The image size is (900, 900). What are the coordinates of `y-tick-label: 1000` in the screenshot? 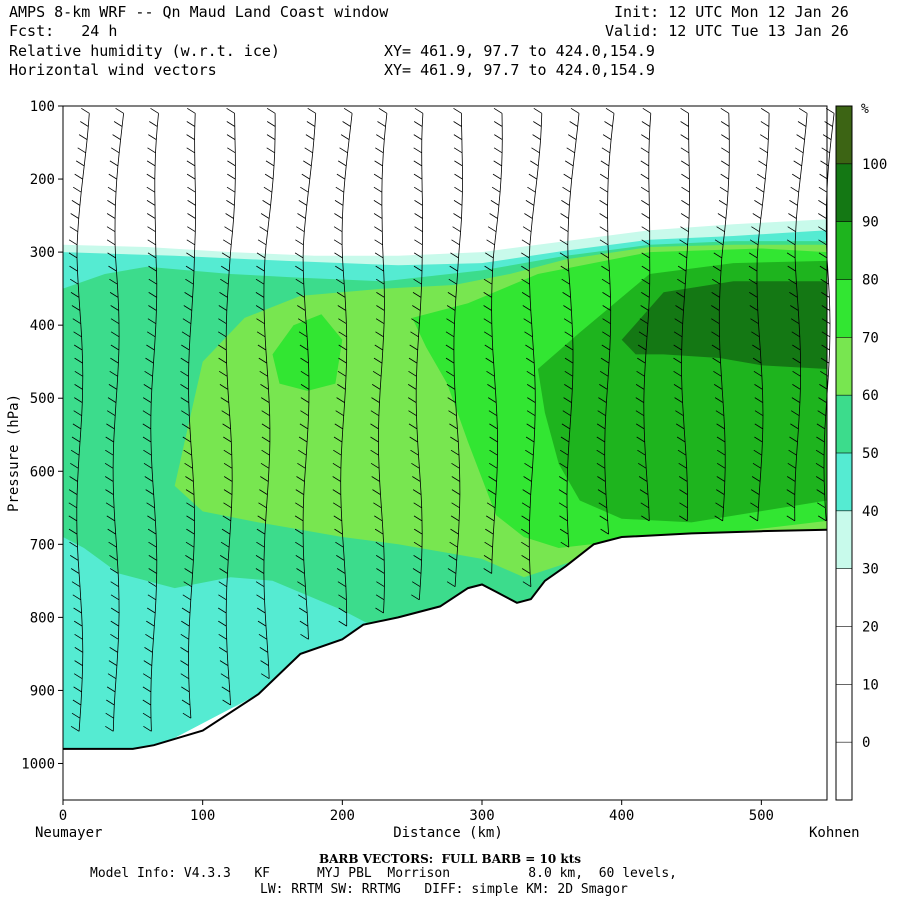 It's located at (38, 764).